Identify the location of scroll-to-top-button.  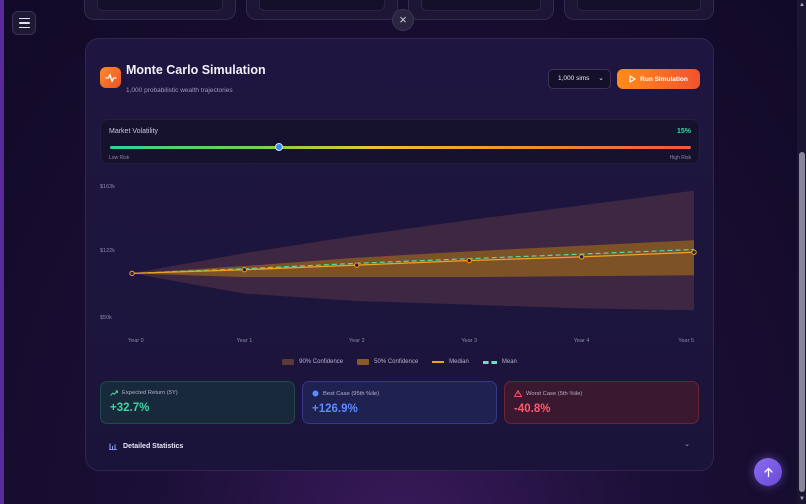
(768, 472).